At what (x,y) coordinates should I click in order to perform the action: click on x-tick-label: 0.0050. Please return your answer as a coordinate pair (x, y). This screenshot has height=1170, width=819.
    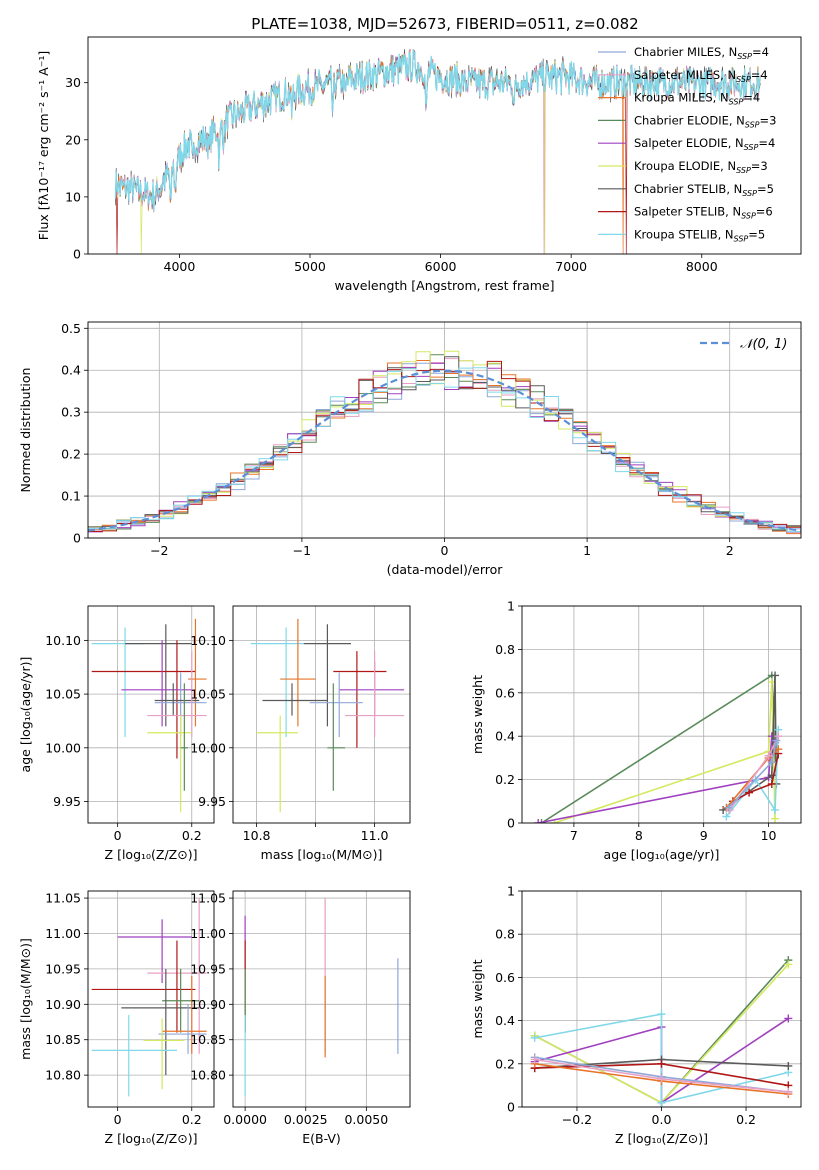
    Looking at the image, I should click on (366, 1119).